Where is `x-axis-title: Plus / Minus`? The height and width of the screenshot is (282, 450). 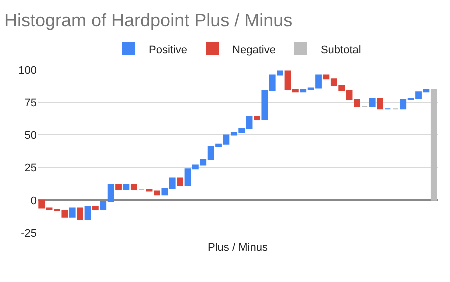 x-axis-title: Plus / Minus is located at coordinates (238, 248).